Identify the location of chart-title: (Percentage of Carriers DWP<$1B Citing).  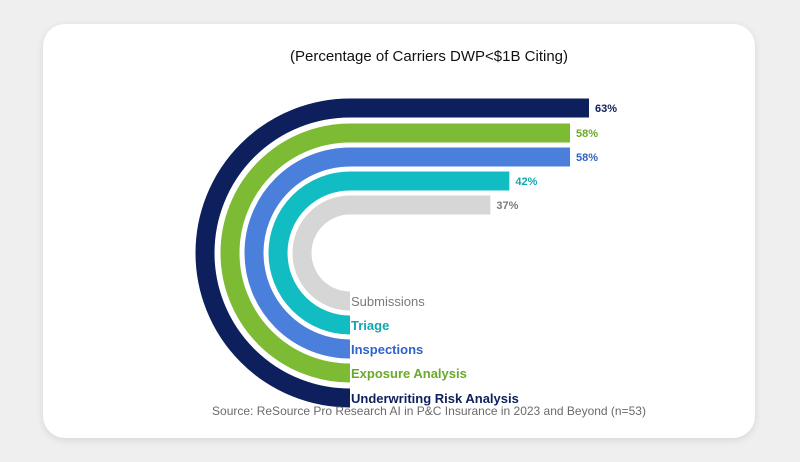
(429, 56).